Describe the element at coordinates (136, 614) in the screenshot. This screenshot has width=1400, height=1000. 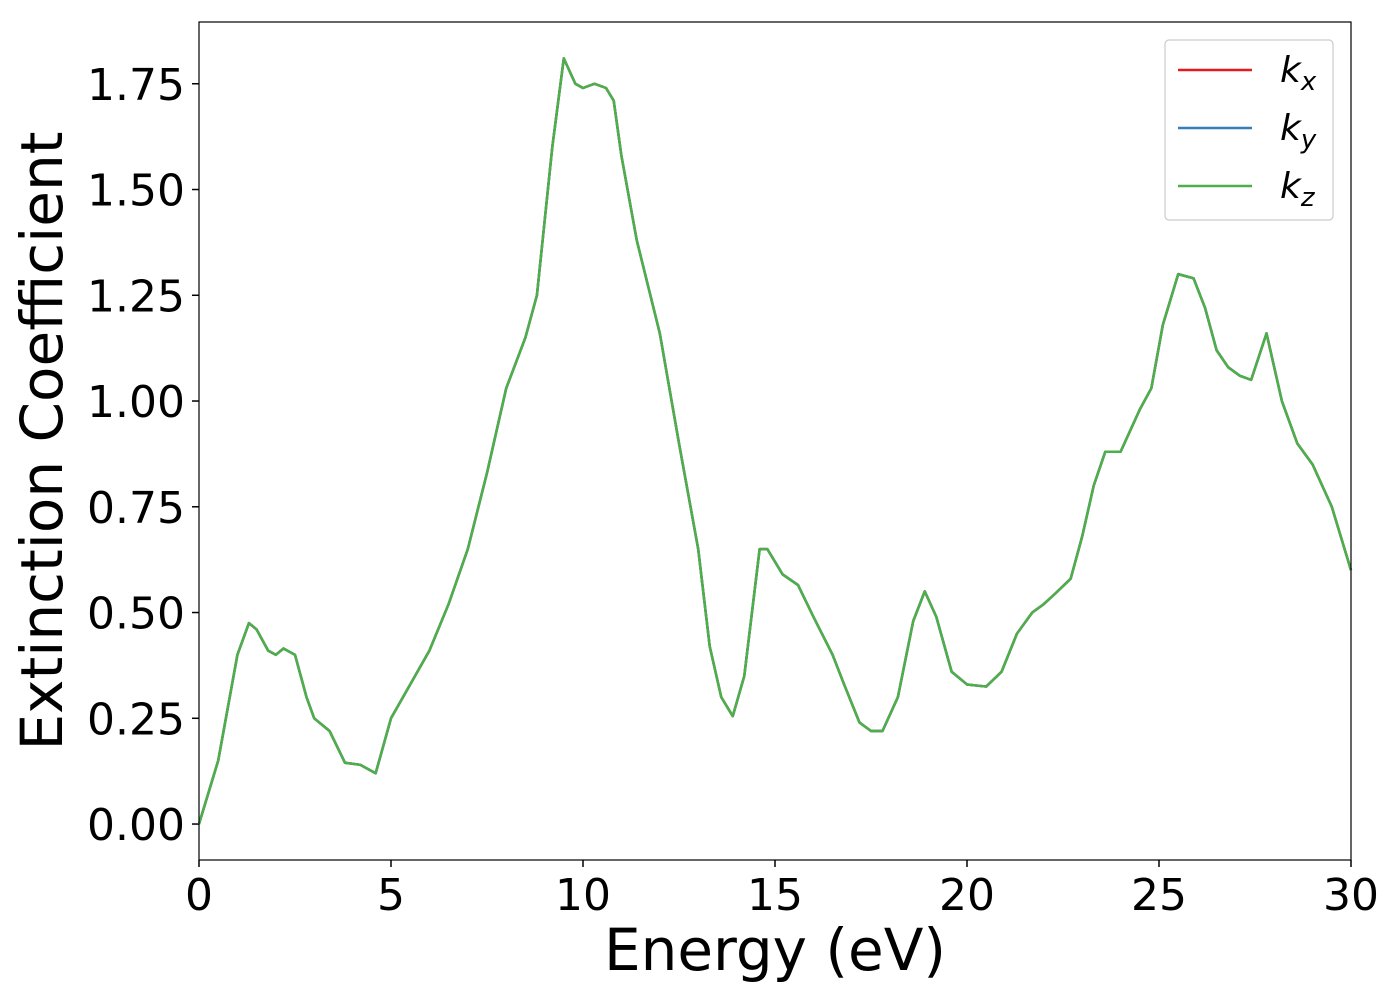
I see `y-tick-label: 0.50` at that location.